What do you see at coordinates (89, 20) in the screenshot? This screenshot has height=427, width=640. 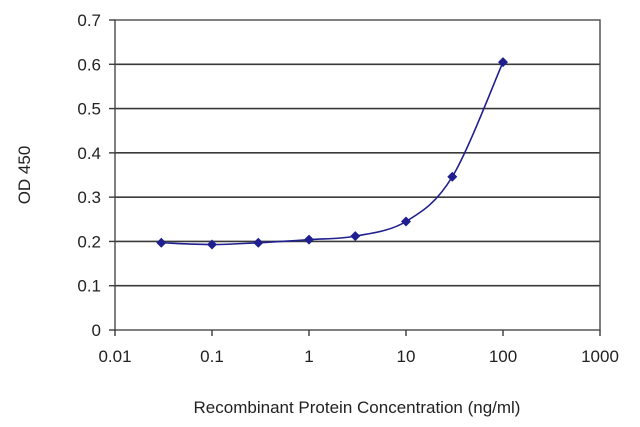 I see `y-tick-label: 0.7` at bounding box center [89, 20].